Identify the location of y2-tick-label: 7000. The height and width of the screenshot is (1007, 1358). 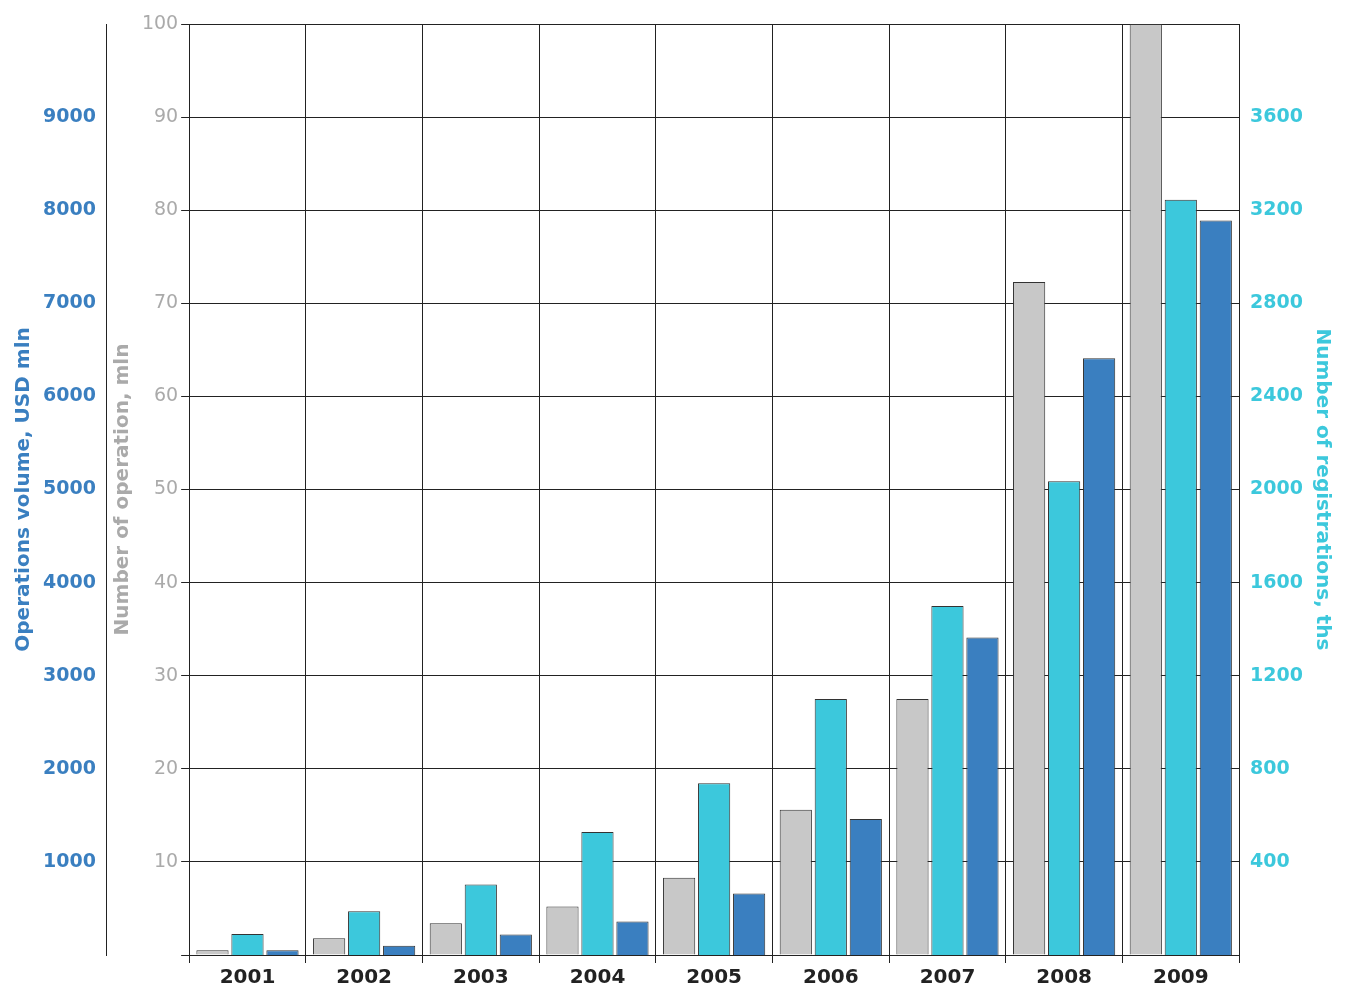
(69, 301).